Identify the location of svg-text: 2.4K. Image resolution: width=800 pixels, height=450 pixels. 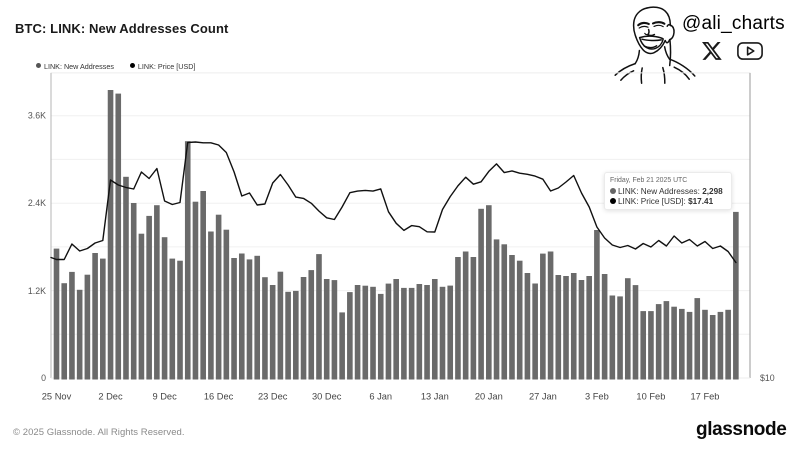
(37, 203).